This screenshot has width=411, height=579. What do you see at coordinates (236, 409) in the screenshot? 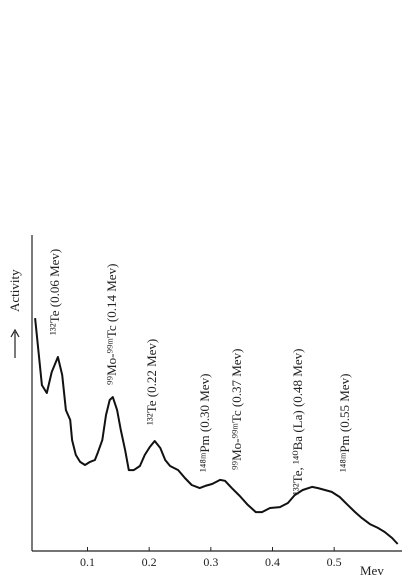
I see `peak-annotation: ⁹⁹Mo-⁹⁹ᵐTc (0.37 Mev)` at bounding box center [236, 409].